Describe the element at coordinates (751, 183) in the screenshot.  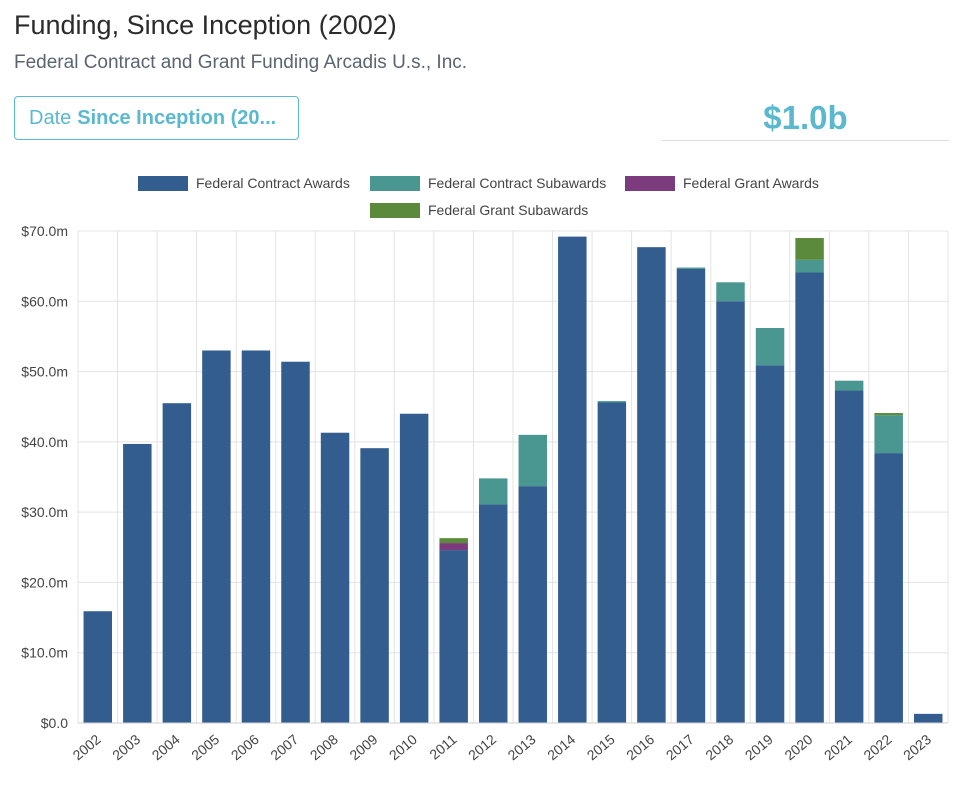
I see `legend-label: Federal Grant Awards` at that location.